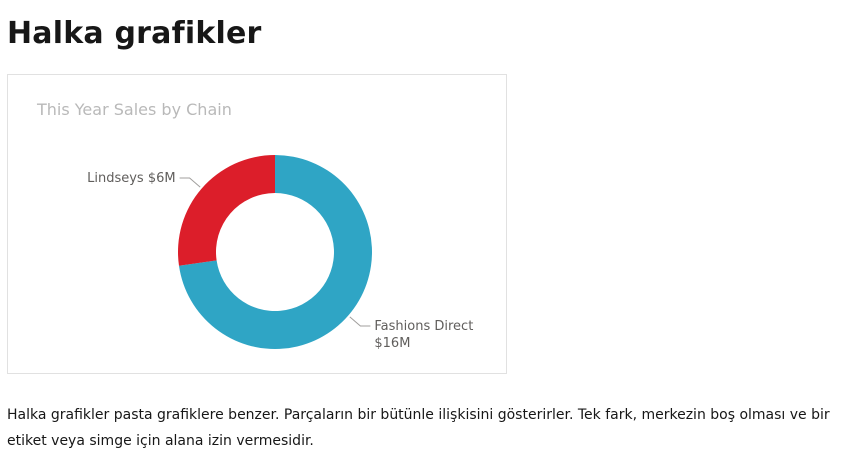  What do you see at coordinates (423, 335) in the screenshot?
I see `data-label: Fashions Direct $16M` at bounding box center [423, 335].